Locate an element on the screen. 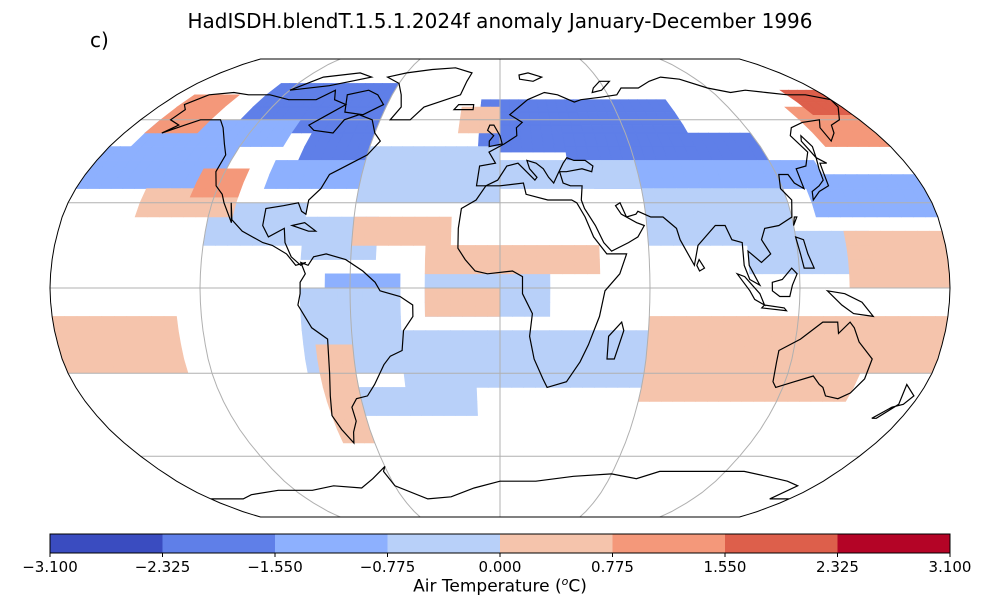 The height and width of the screenshot is (600, 1000). coastline-britain is located at coordinates (494, 136).